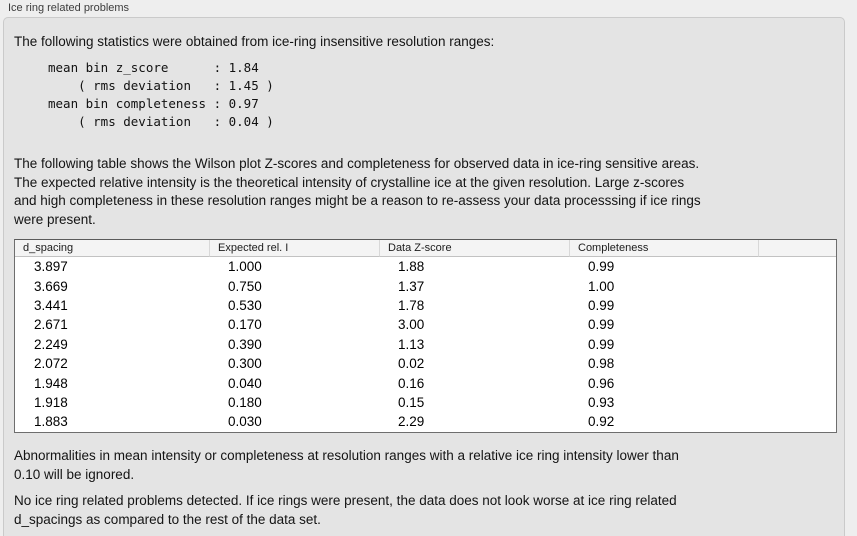  Describe the element at coordinates (69, 8) in the screenshot. I see `groupbox-label: Ice ring related problems` at that location.